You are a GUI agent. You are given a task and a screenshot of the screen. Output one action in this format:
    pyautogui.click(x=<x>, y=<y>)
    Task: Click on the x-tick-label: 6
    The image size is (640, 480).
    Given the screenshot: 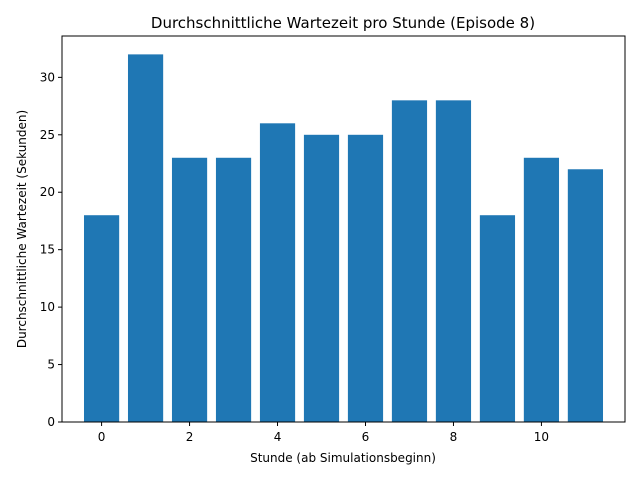 What is the action you would take?
    pyautogui.click(x=366, y=437)
    